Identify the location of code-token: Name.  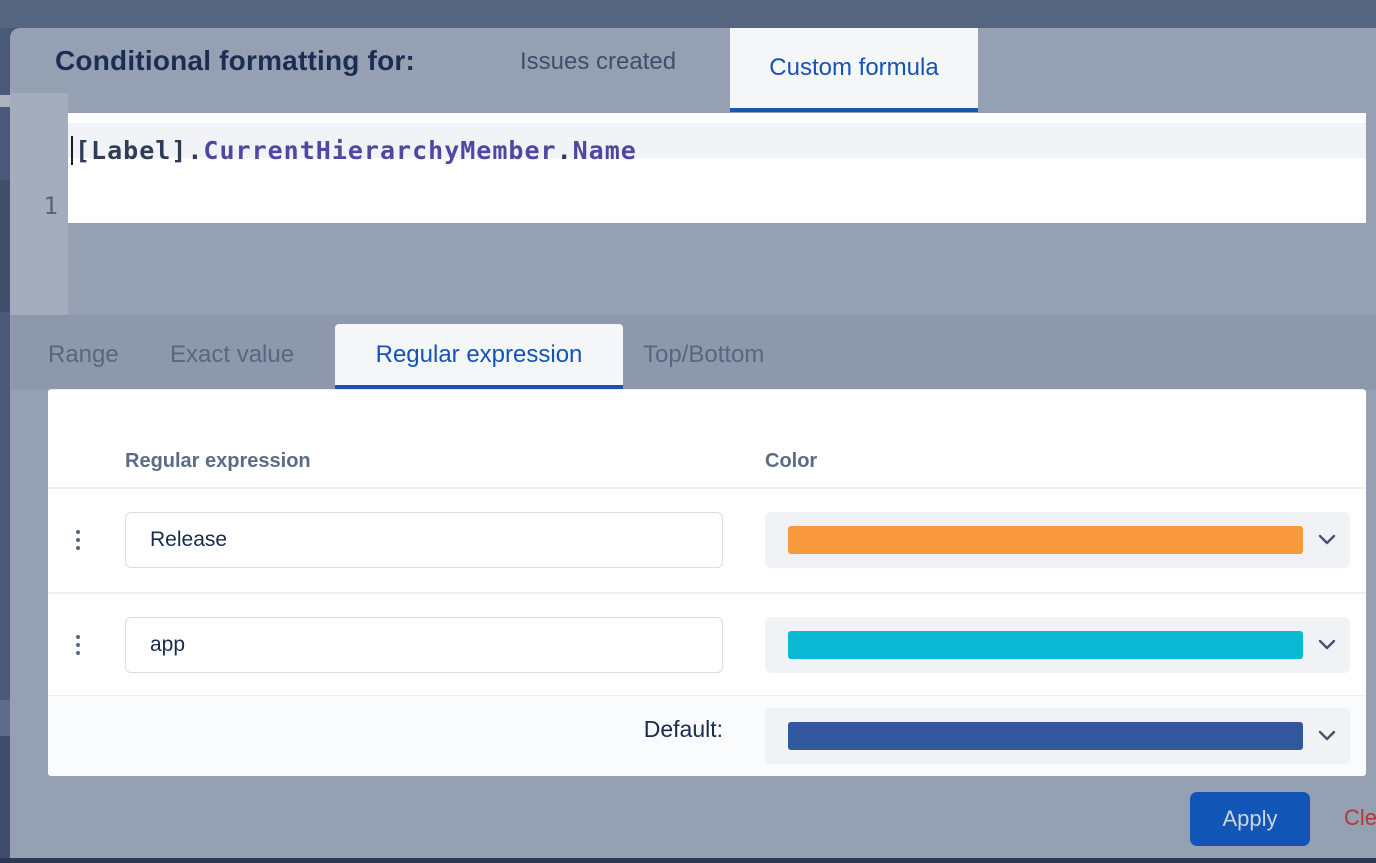
(604, 150).